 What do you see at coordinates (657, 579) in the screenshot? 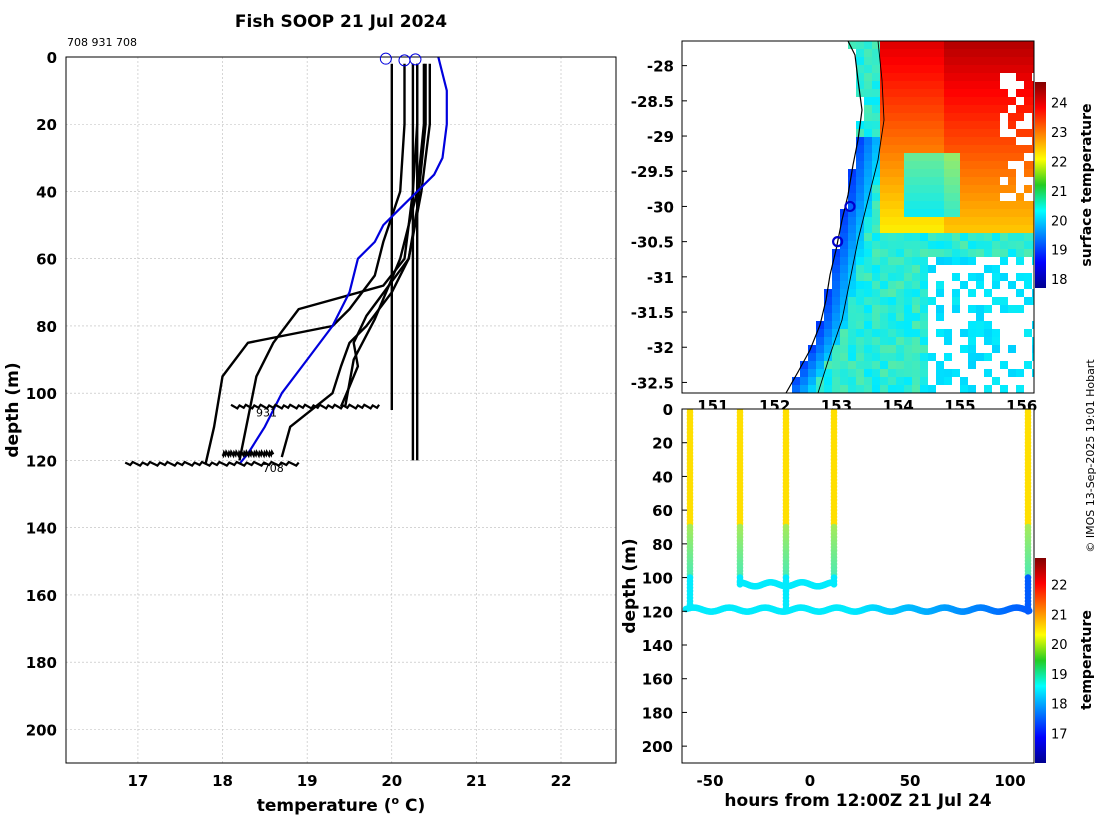
I see `section-y-tick-label: 100` at bounding box center [657, 579].